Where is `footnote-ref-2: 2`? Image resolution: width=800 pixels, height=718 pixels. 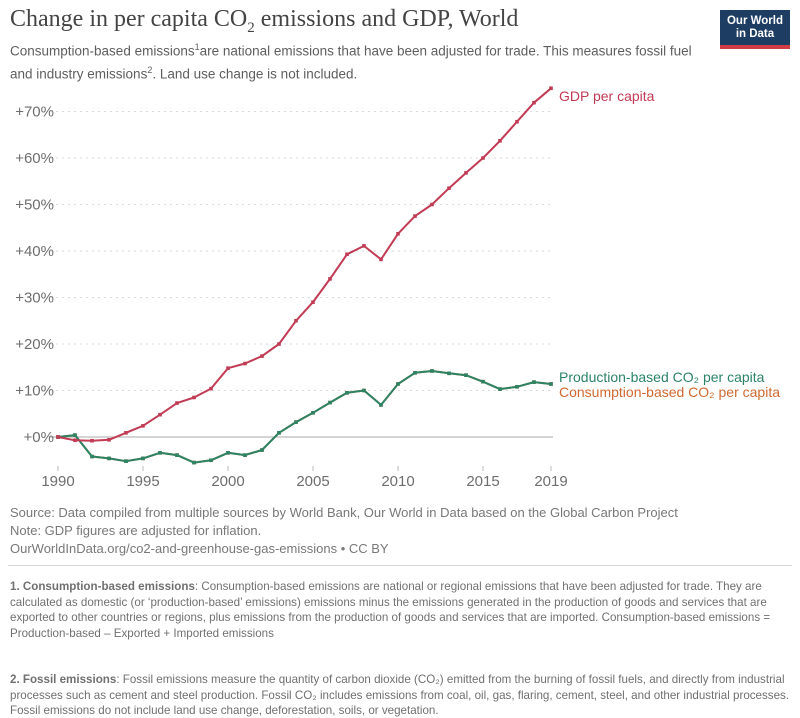
footnote-ref-2: 2 is located at coordinates (150, 69).